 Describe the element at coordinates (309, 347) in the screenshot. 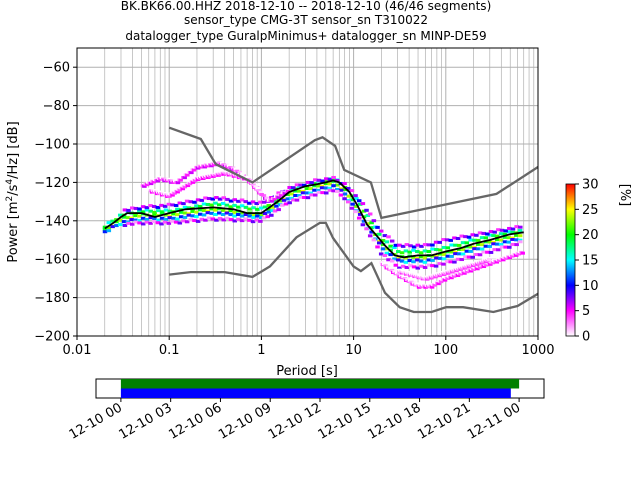

I see `x-ticks: 0.01 0.1 1 10 100 1000` at that location.